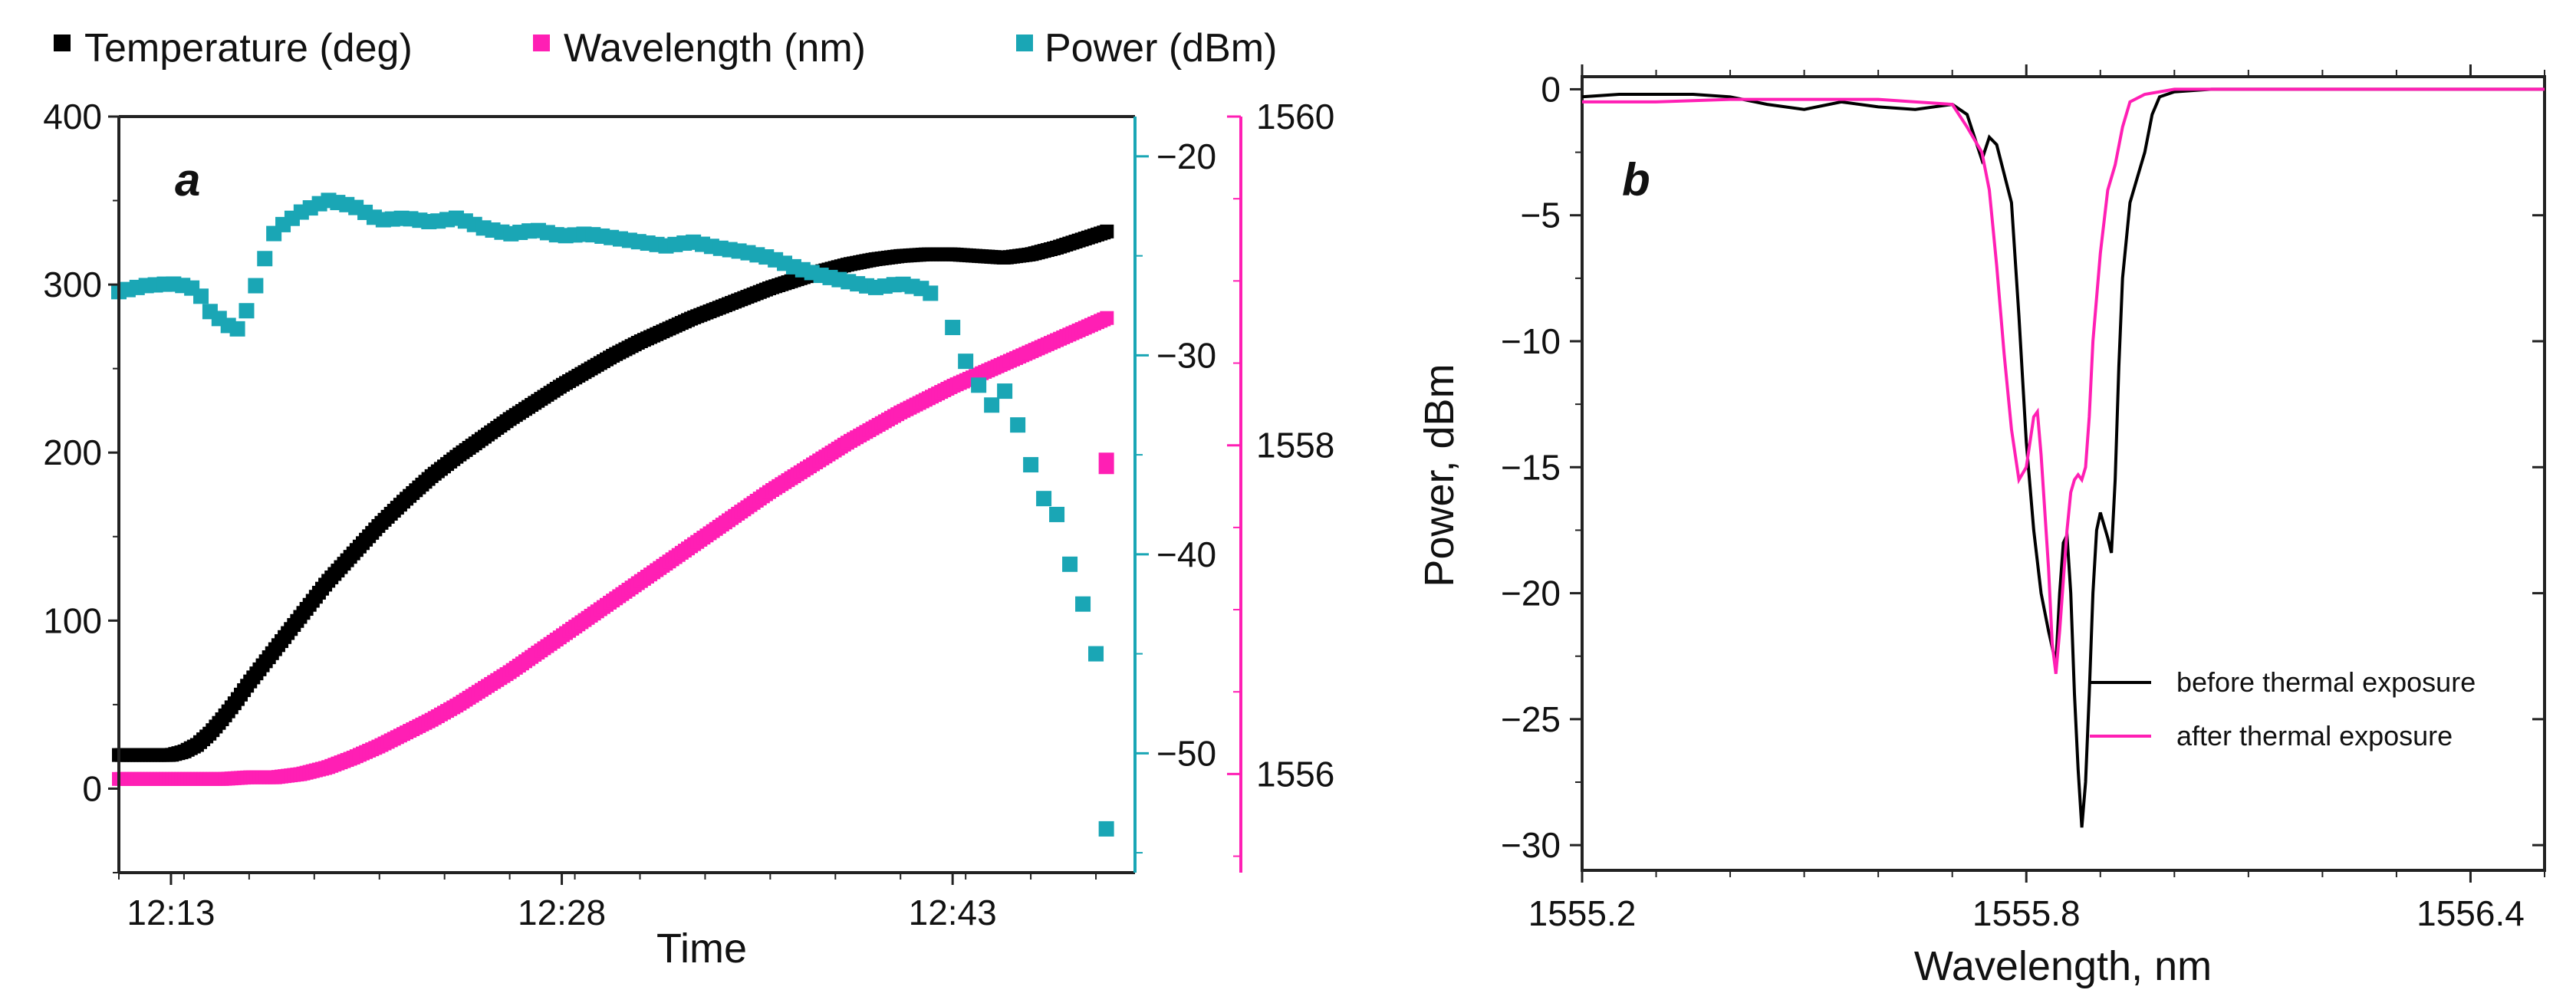 Image resolution: width=2576 pixels, height=1003 pixels. I want to click on power-tick-label: −20, so click(1186, 156).